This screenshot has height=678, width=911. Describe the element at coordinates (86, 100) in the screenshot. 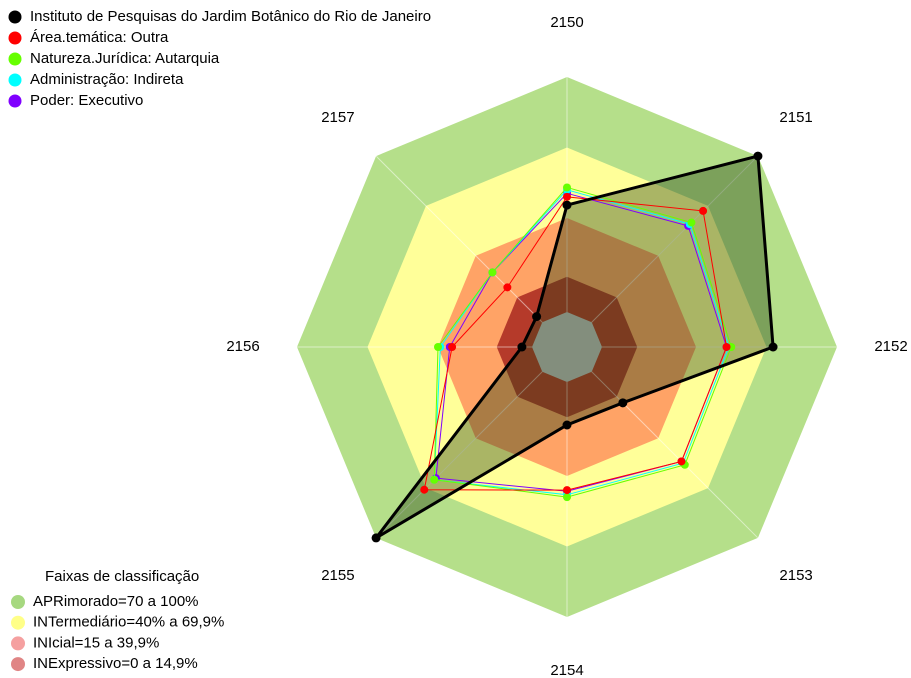

I see `legend-label: Poder: Executivo` at that location.